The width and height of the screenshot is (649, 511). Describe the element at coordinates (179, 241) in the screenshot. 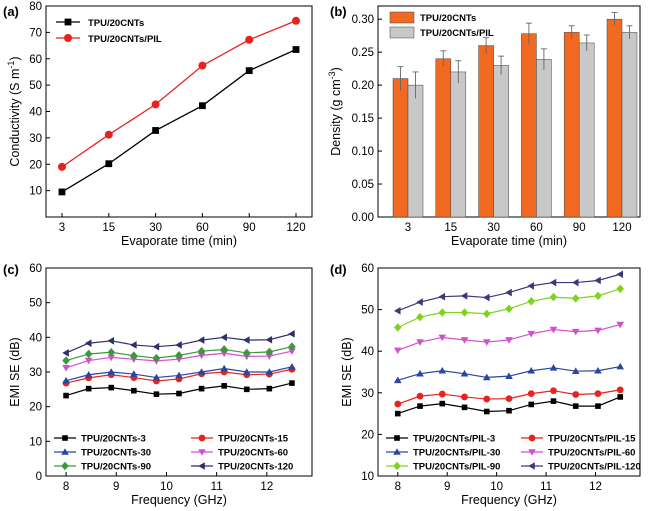

I see `x-axis-title: Evaporate time (min)` at that location.